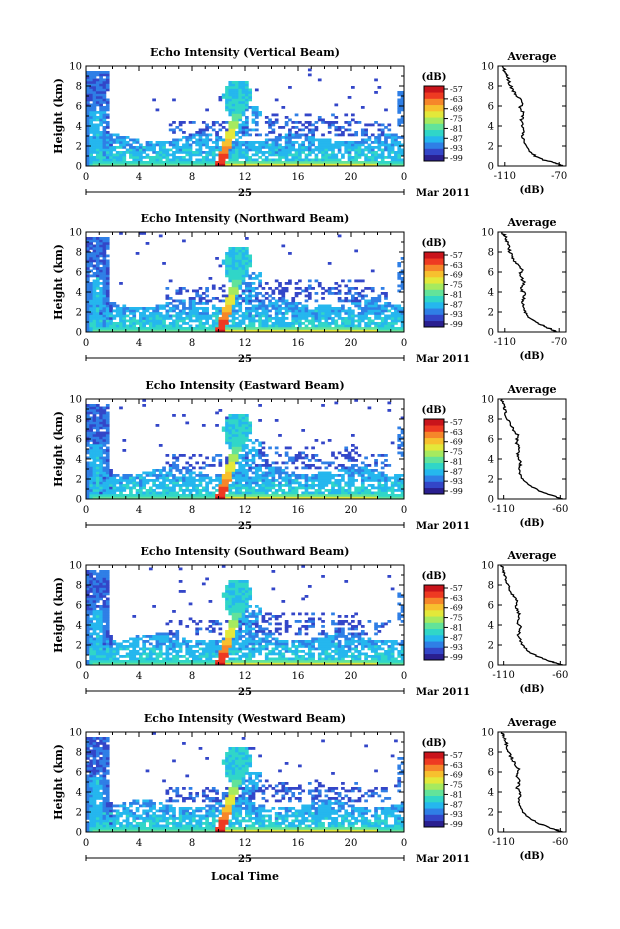  I want to click on y-tick-label: 10, so click(75, 400).